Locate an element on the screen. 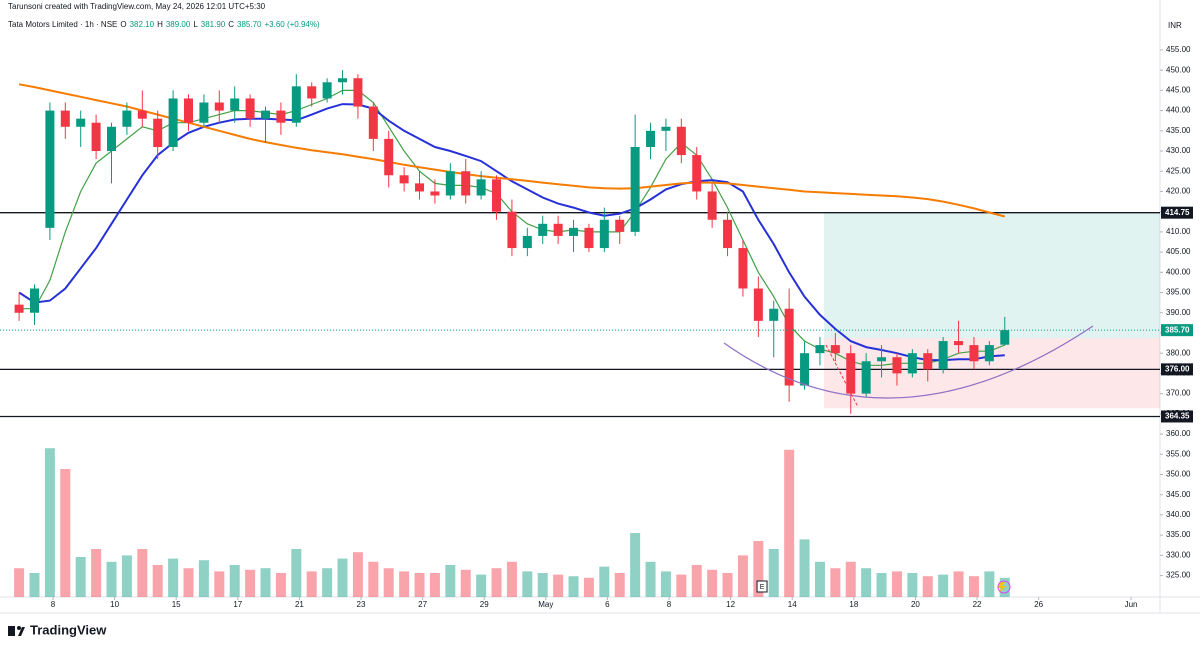 This screenshot has height=649, width=1200. logo-mark is located at coordinates (11, 631).